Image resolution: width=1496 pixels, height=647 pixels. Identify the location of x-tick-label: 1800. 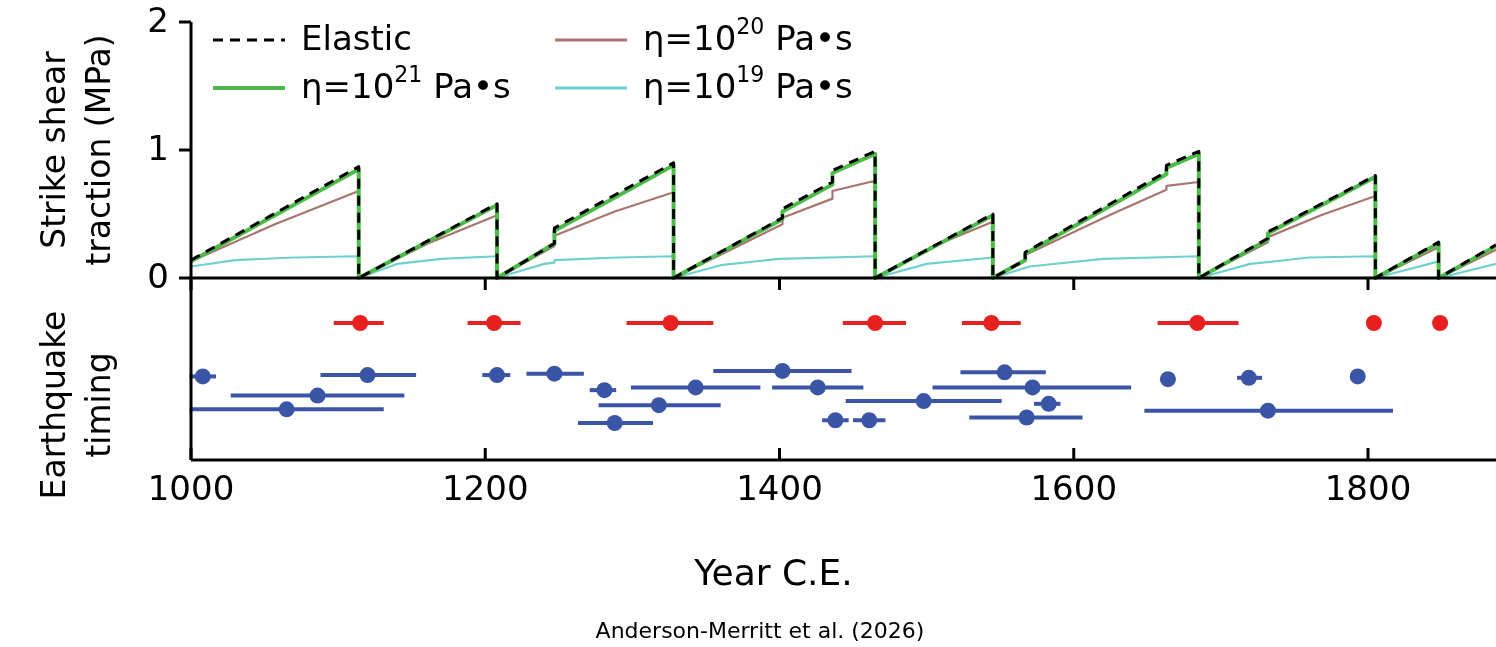
(1368, 488).